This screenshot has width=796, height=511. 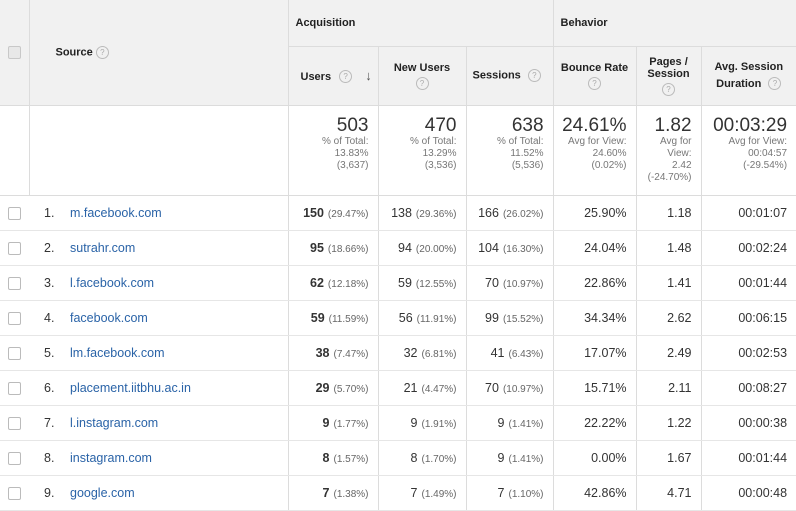 I want to click on sessions-value: 166, so click(x=488, y=212).